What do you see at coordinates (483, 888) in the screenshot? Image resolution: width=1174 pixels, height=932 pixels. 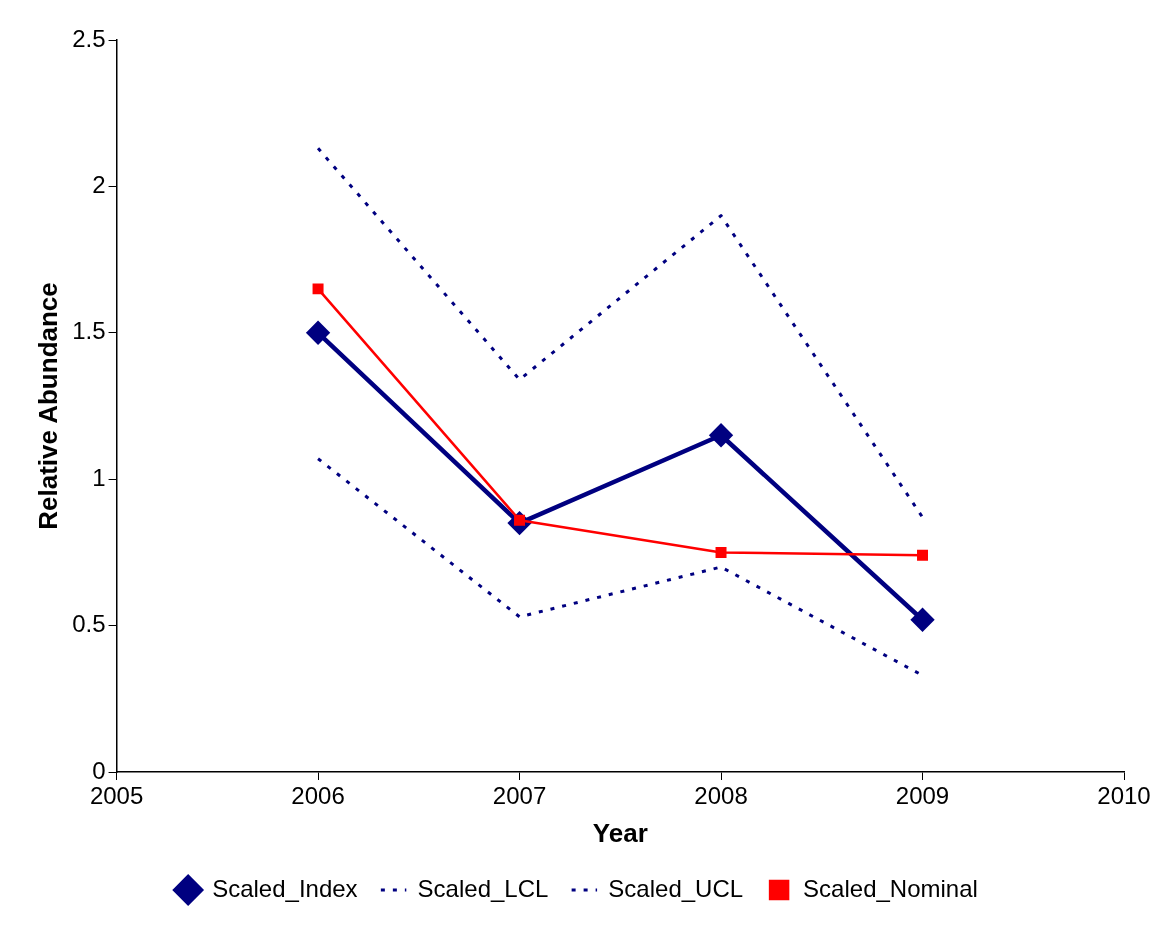 I see `legend-label: Scaled_LCL` at bounding box center [483, 888].